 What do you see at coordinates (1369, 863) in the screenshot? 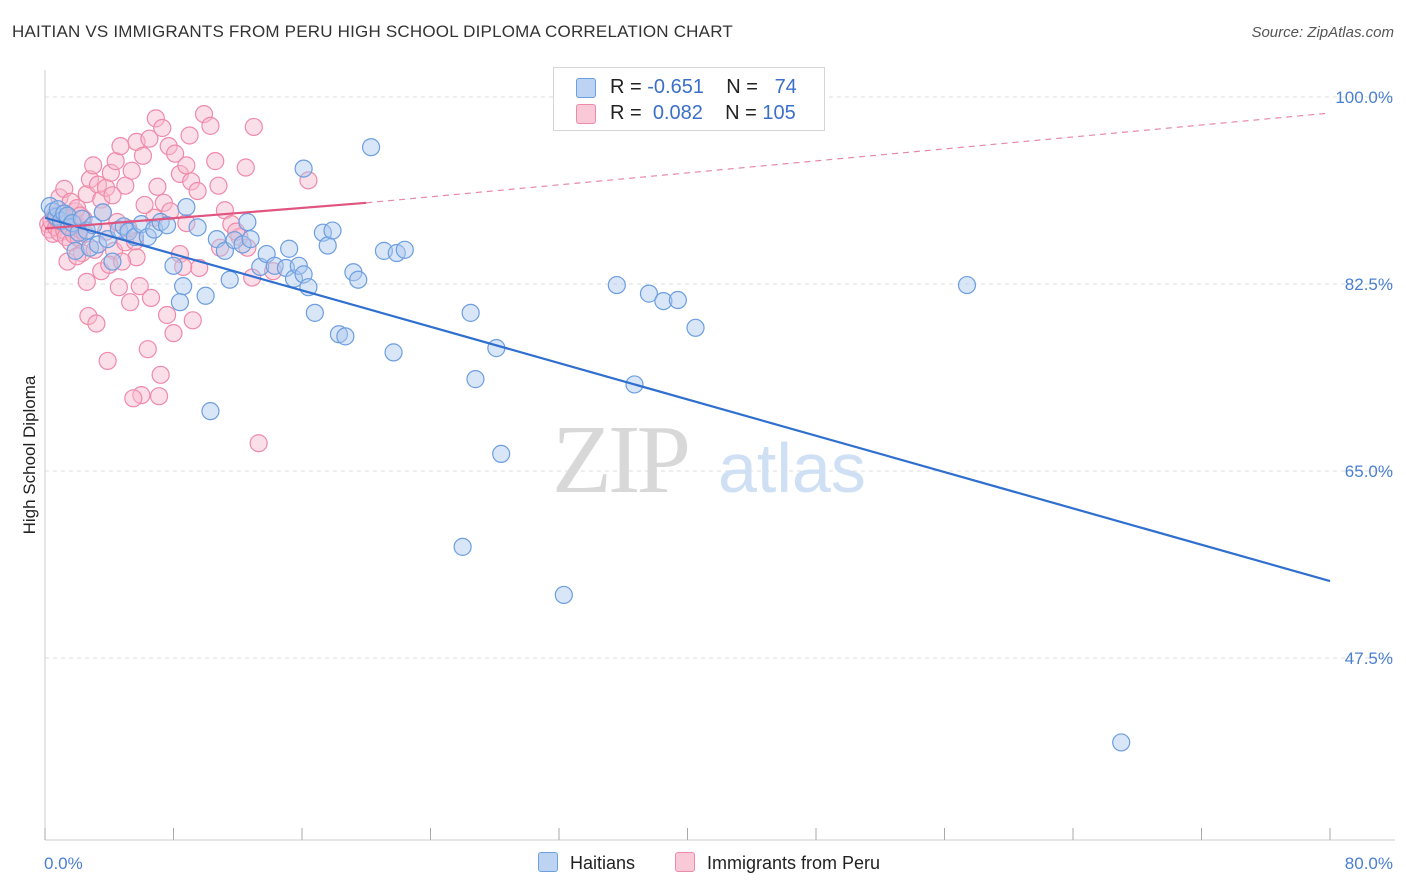
I see `x-tick-label-max: 80.0%` at bounding box center [1369, 863].